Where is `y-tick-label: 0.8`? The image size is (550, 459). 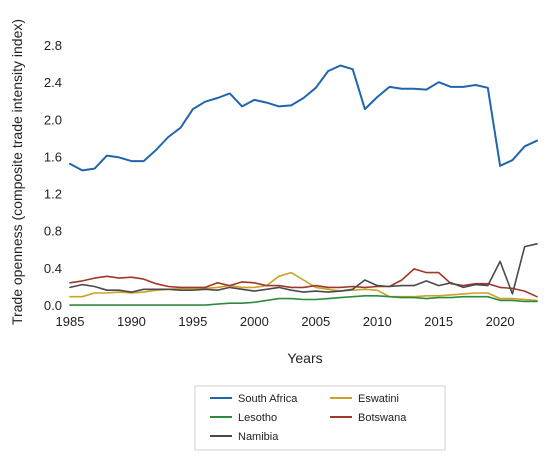 y-tick-label: 0.8 is located at coordinates (53, 231).